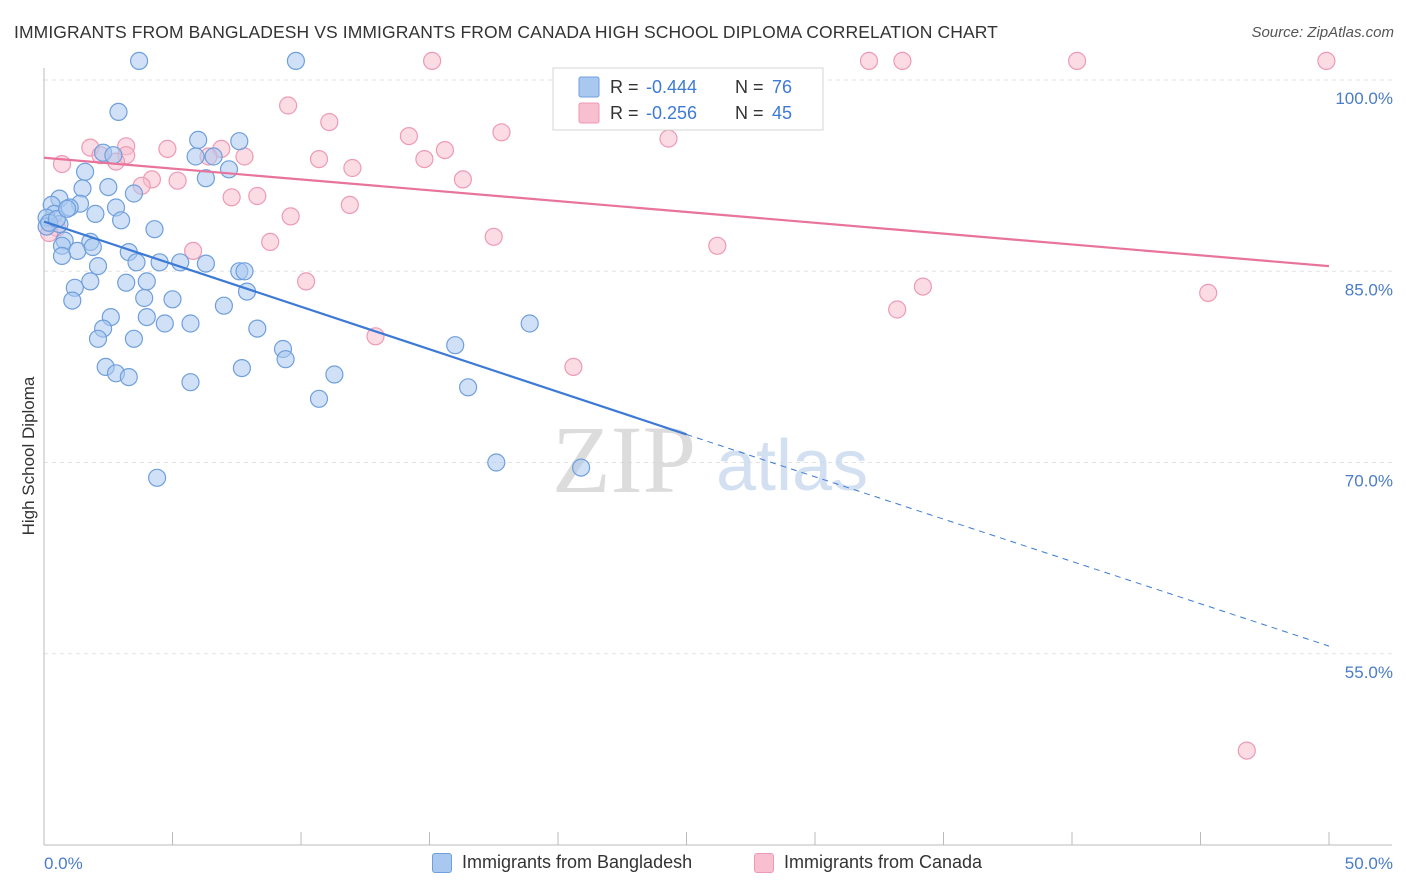 The width and height of the screenshot is (1406, 892). Describe the element at coordinates (792, 466) in the screenshot. I see `watermark-atlas: atlas` at that location.